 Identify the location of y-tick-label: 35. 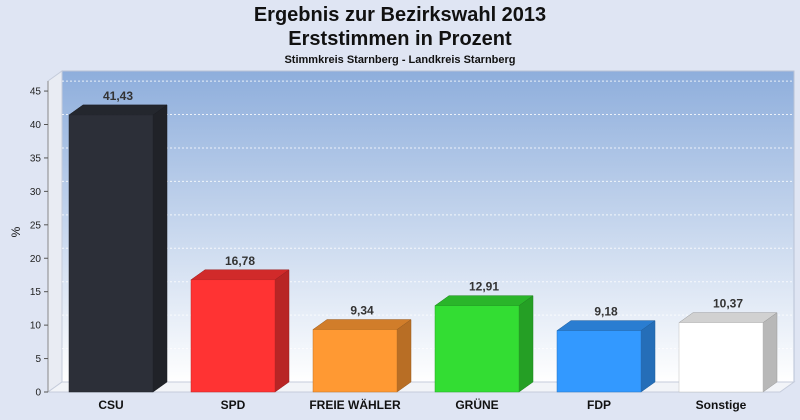
(36, 158).